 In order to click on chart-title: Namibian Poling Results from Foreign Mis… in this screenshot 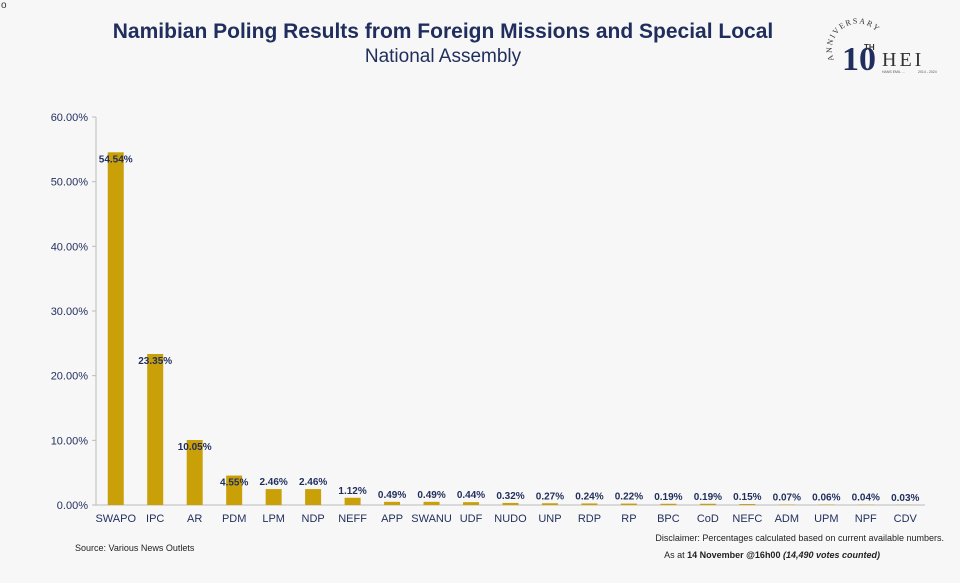, I will do `click(443, 31)`.